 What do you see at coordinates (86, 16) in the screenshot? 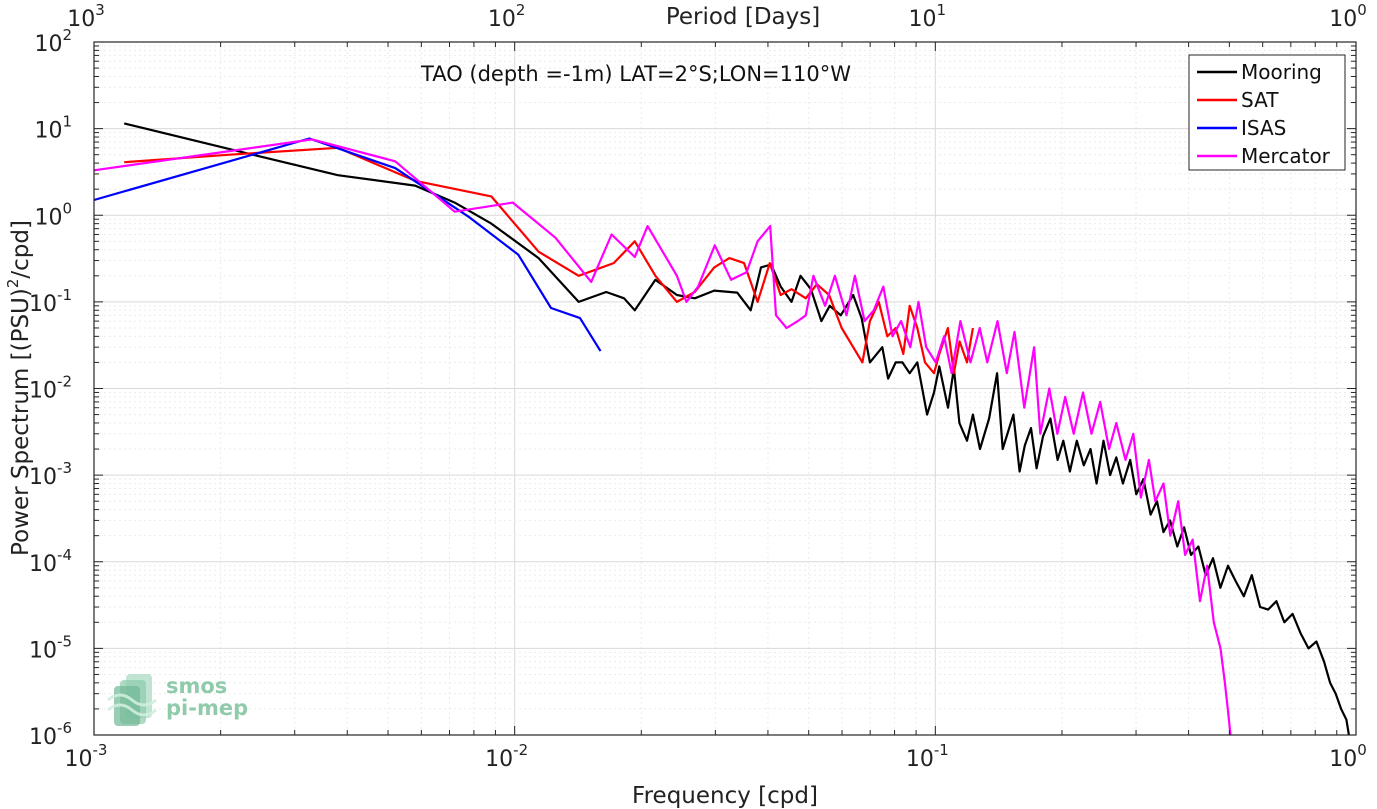
I see `top-tick-label: 10³` at bounding box center [86, 16].